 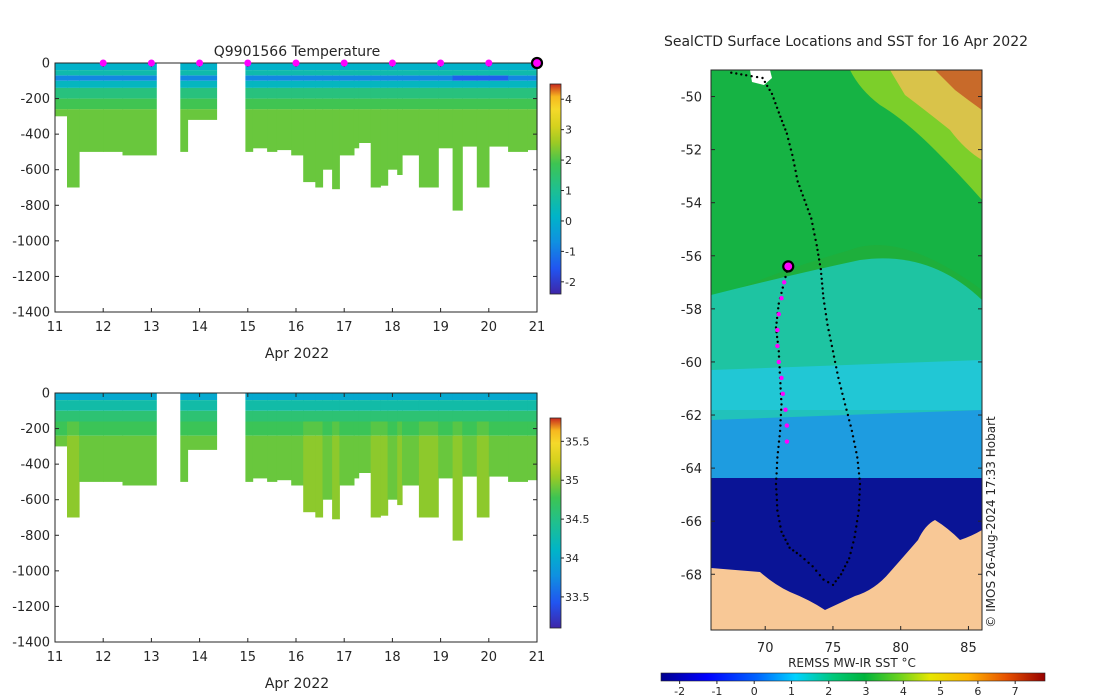 I want to click on salinity-x-label: Apr 2022, so click(x=297, y=684).